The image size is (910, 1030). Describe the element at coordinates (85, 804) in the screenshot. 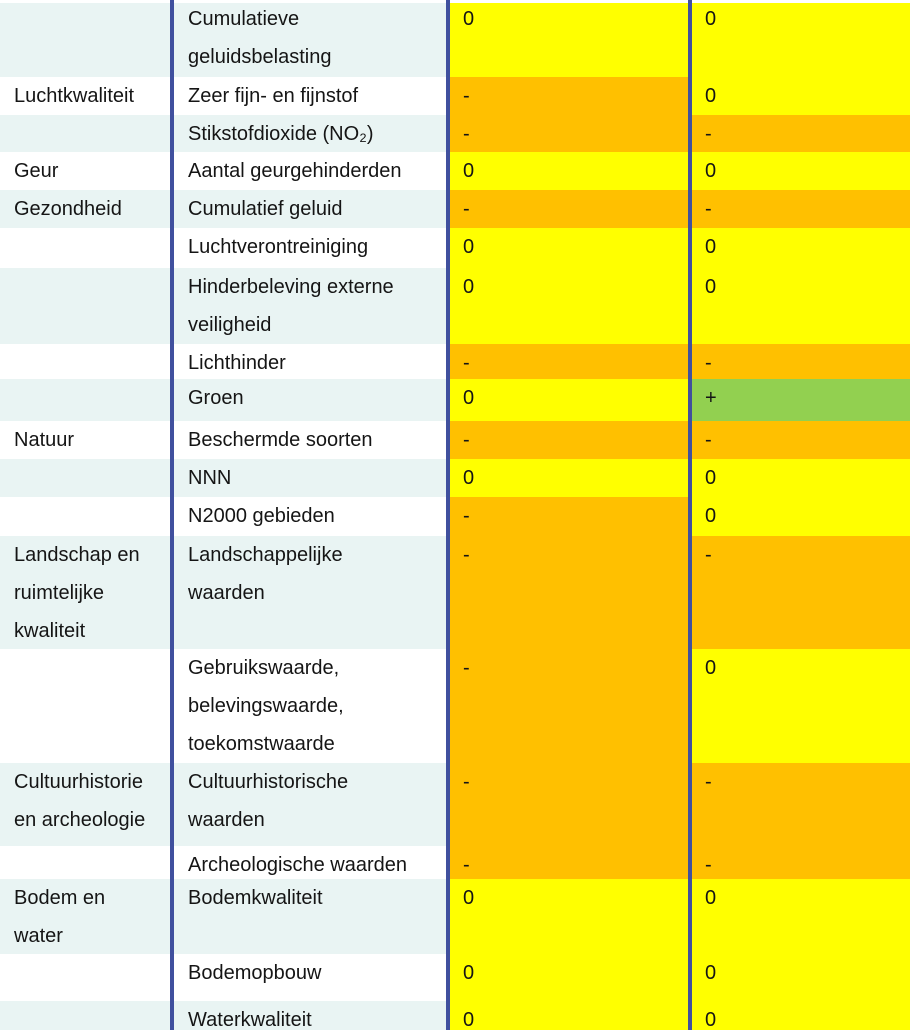

I see `theme-cell: Cultuurhistorie en archeologie` at that location.